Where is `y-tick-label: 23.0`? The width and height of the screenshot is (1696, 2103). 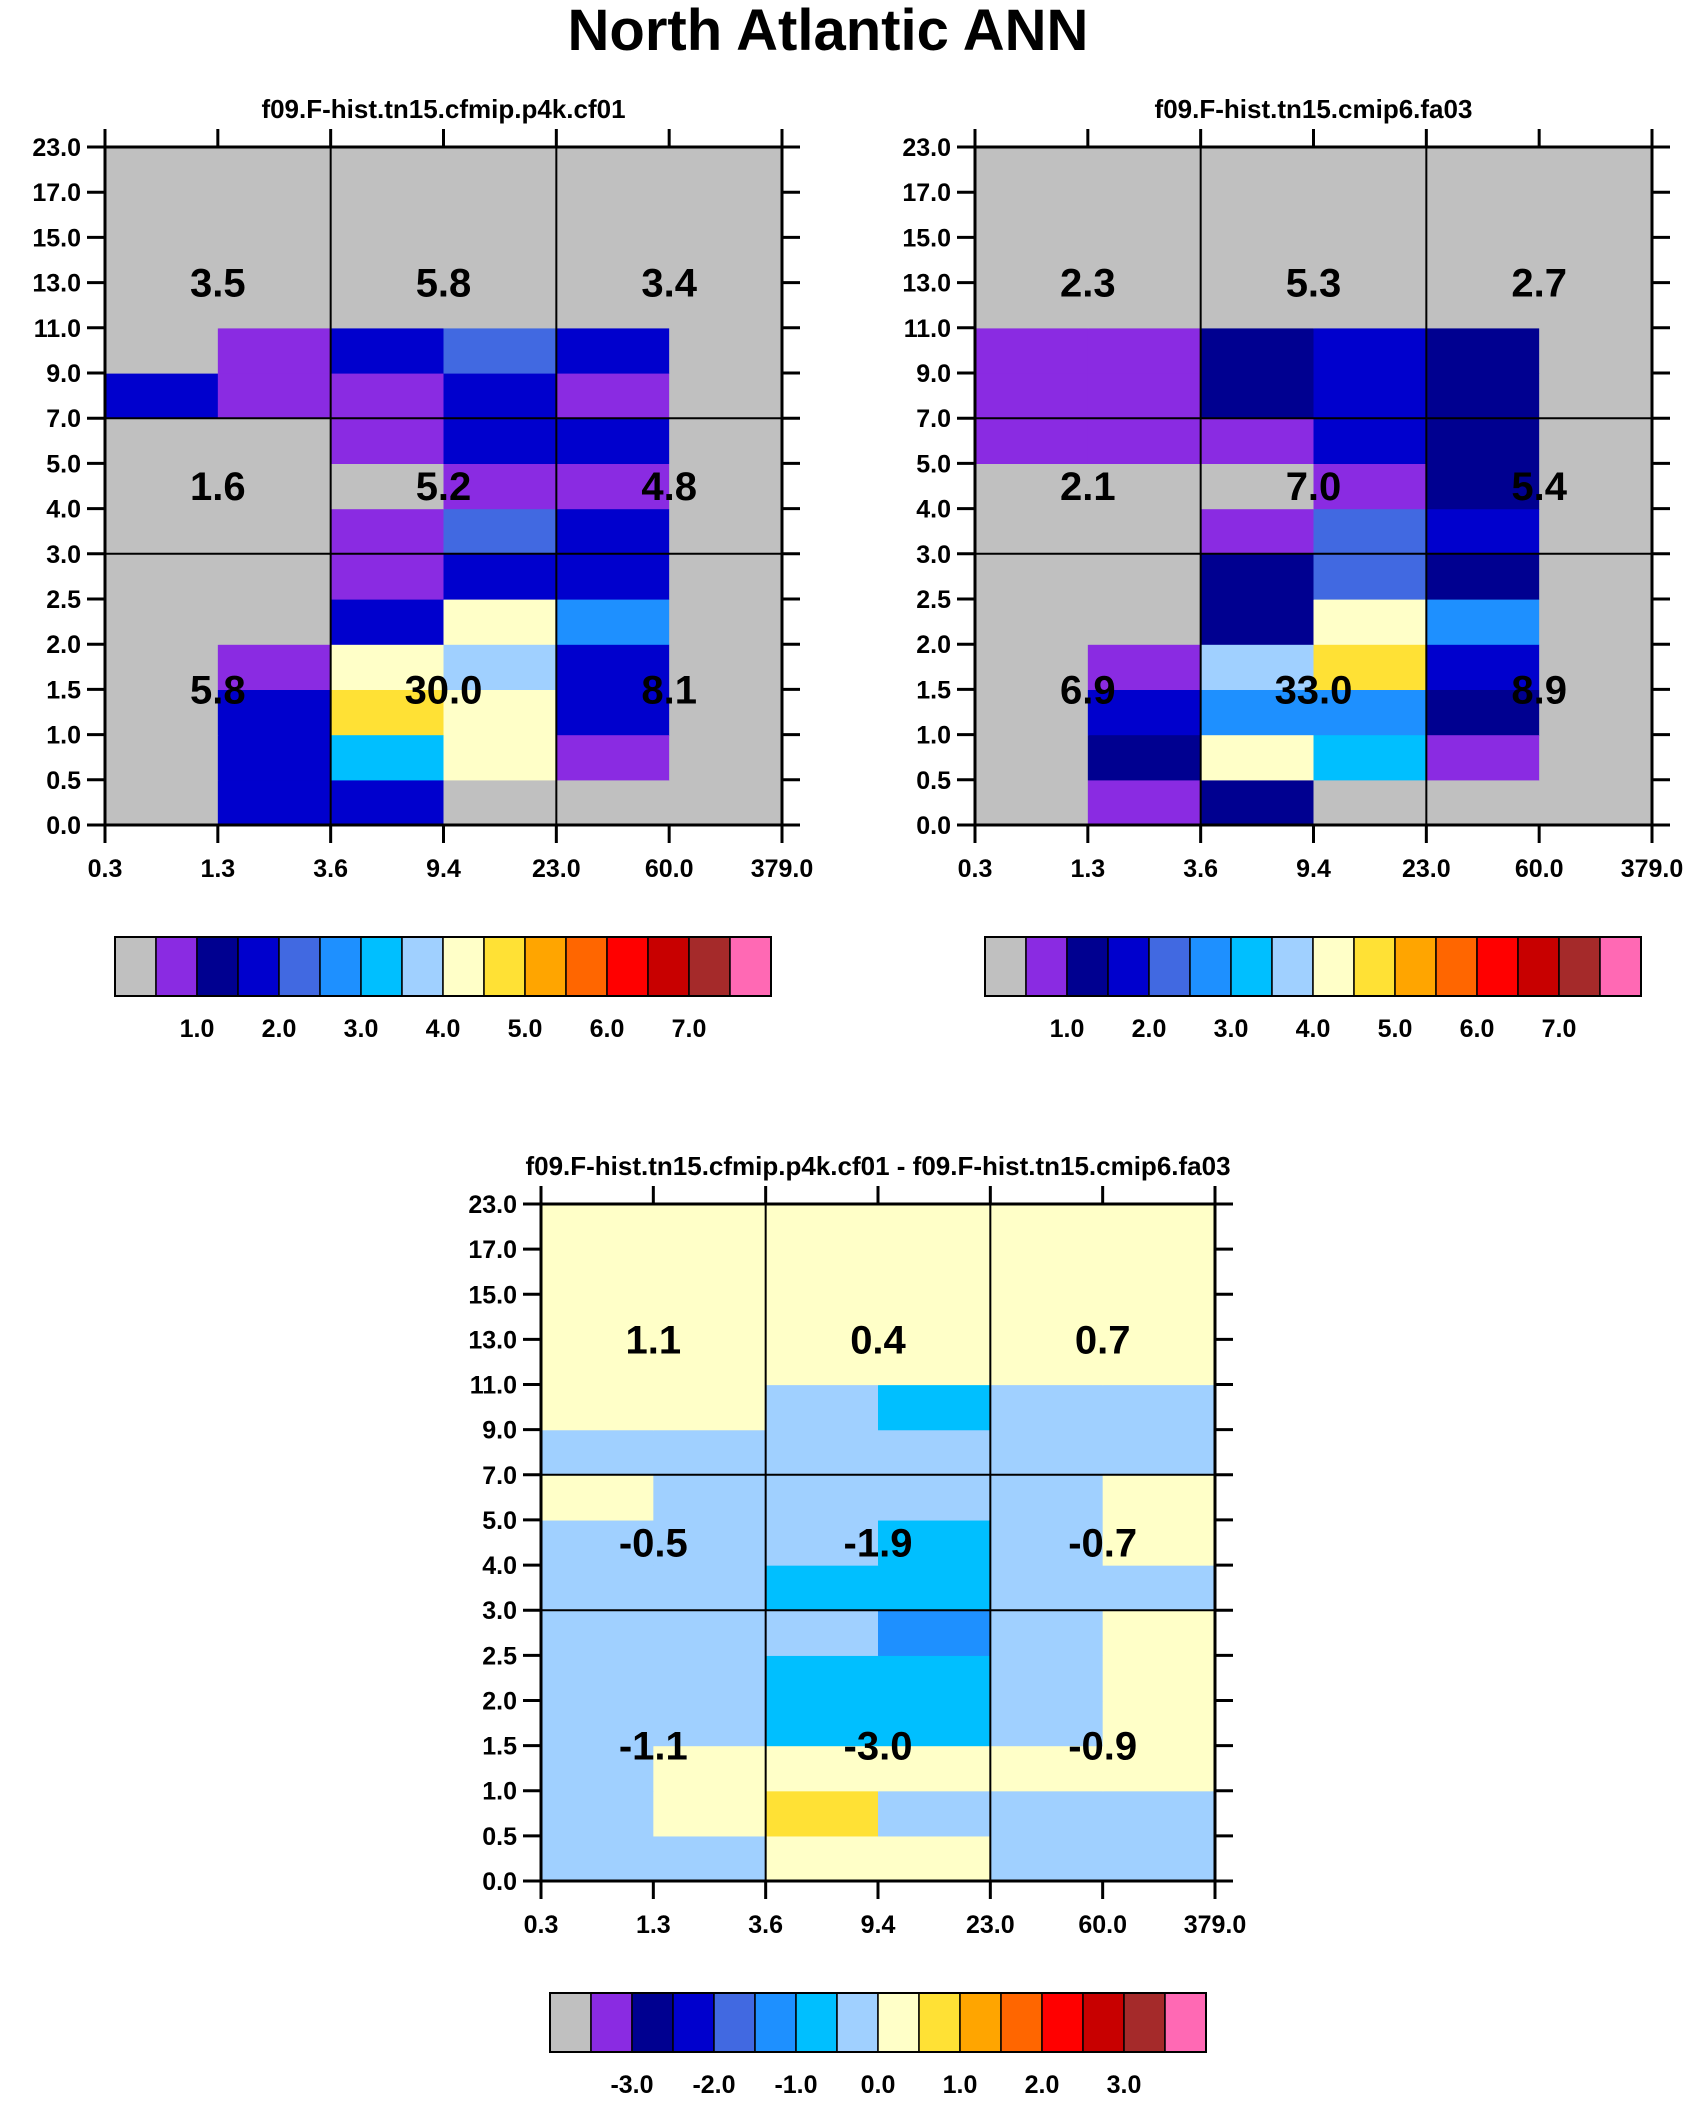
y-tick-label: 23.0 is located at coordinates (926, 148).